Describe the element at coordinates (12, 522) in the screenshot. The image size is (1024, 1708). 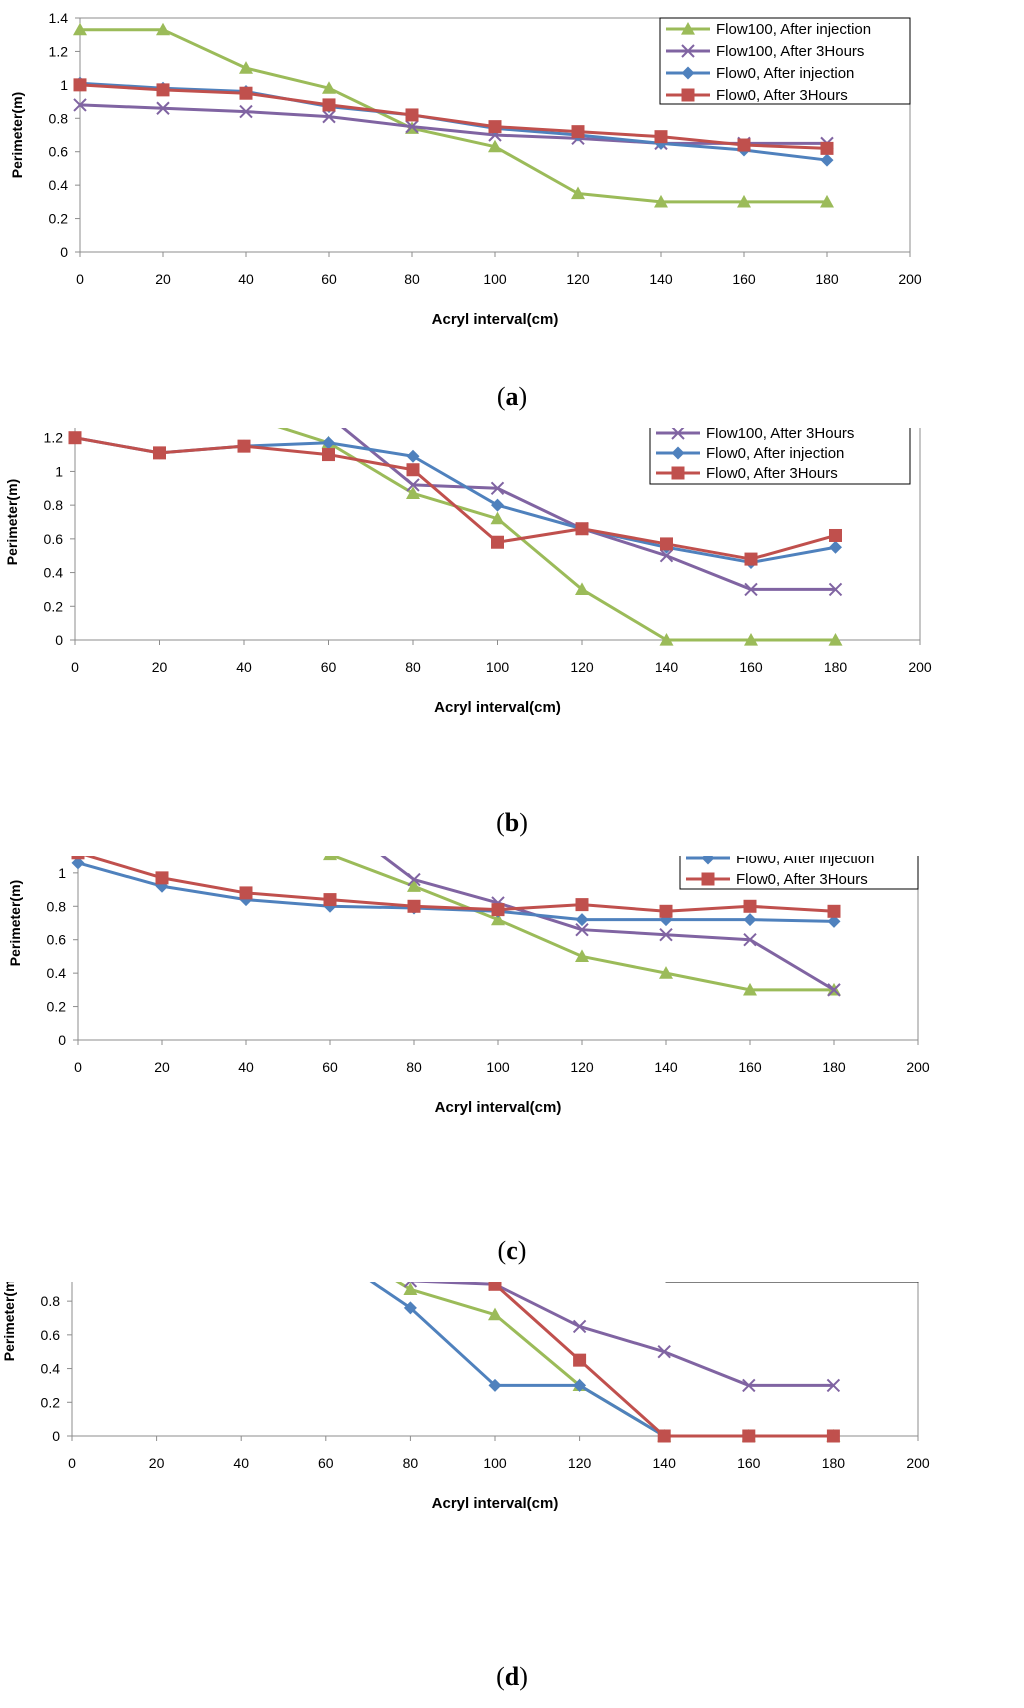
I see `y-axis-label: Perimeter(m)` at that location.